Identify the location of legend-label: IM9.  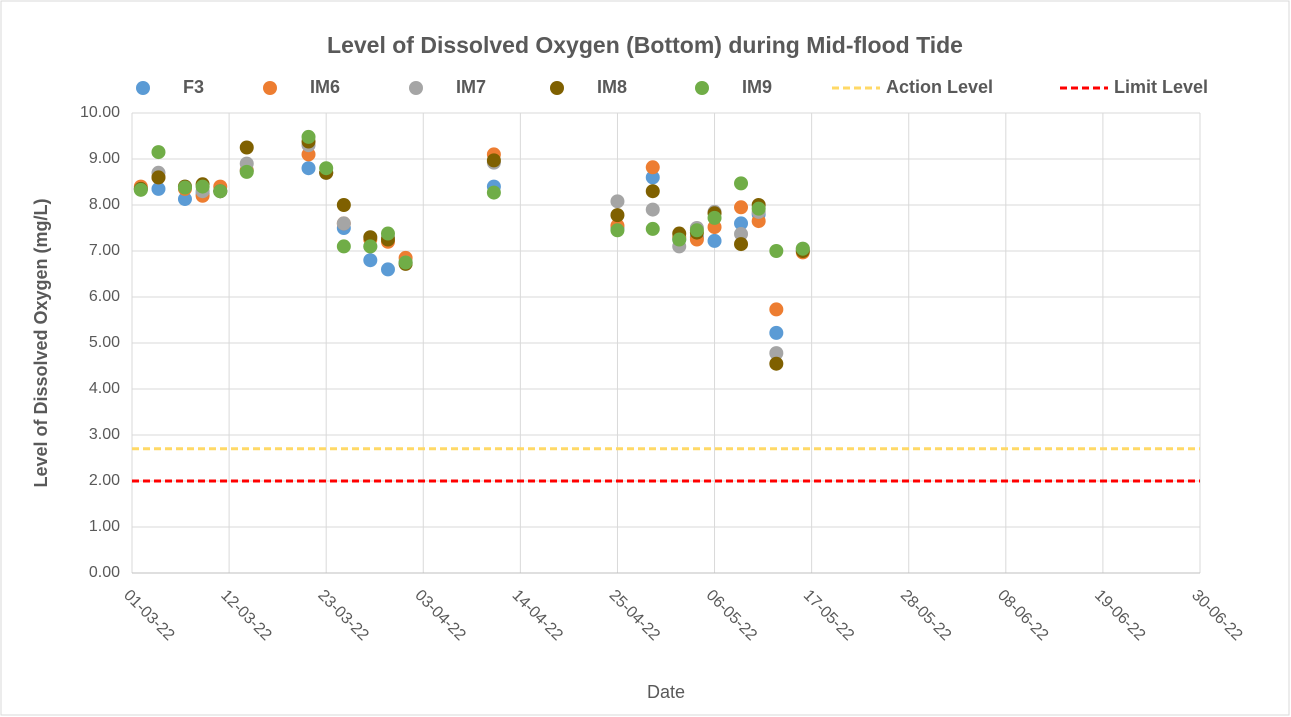
(757, 87).